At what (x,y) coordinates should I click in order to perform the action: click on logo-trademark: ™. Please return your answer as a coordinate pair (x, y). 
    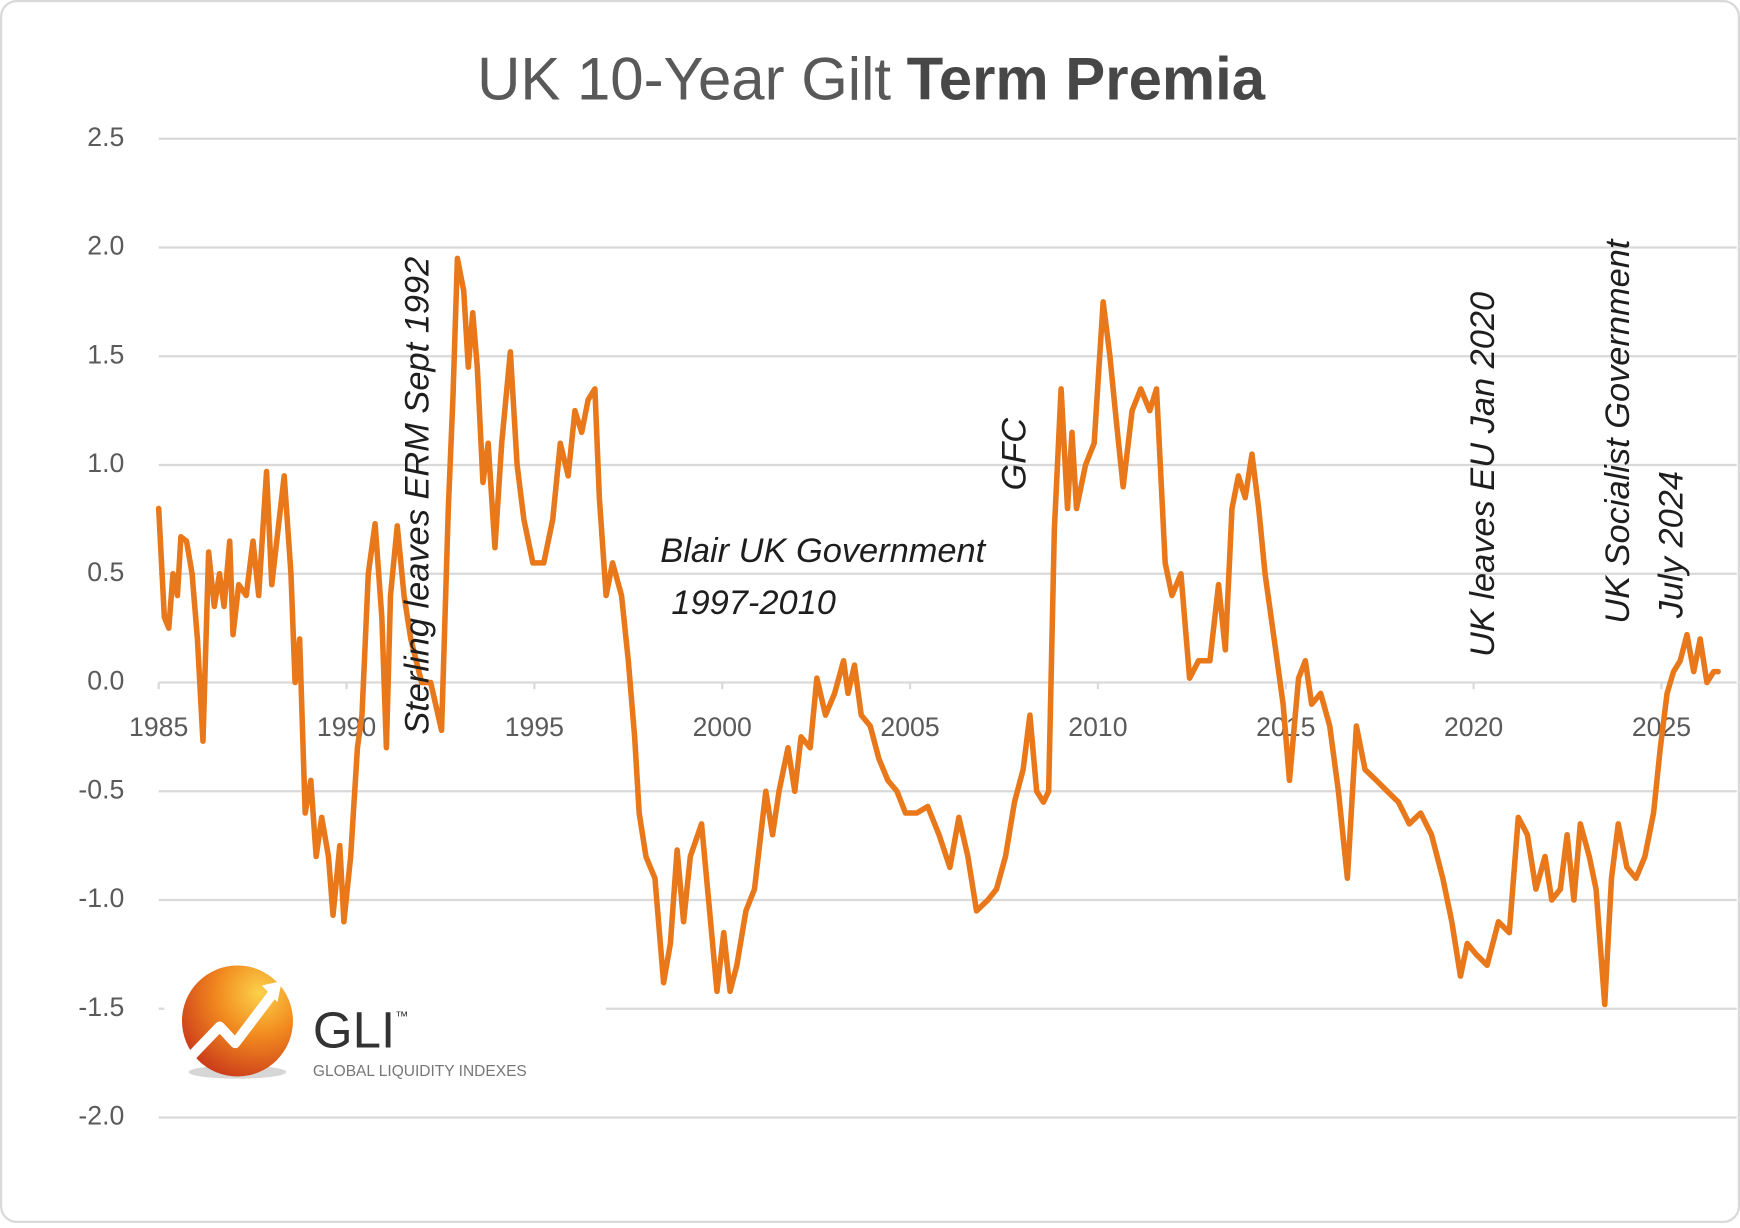
    Looking at the image, I should click on (401, 1015).